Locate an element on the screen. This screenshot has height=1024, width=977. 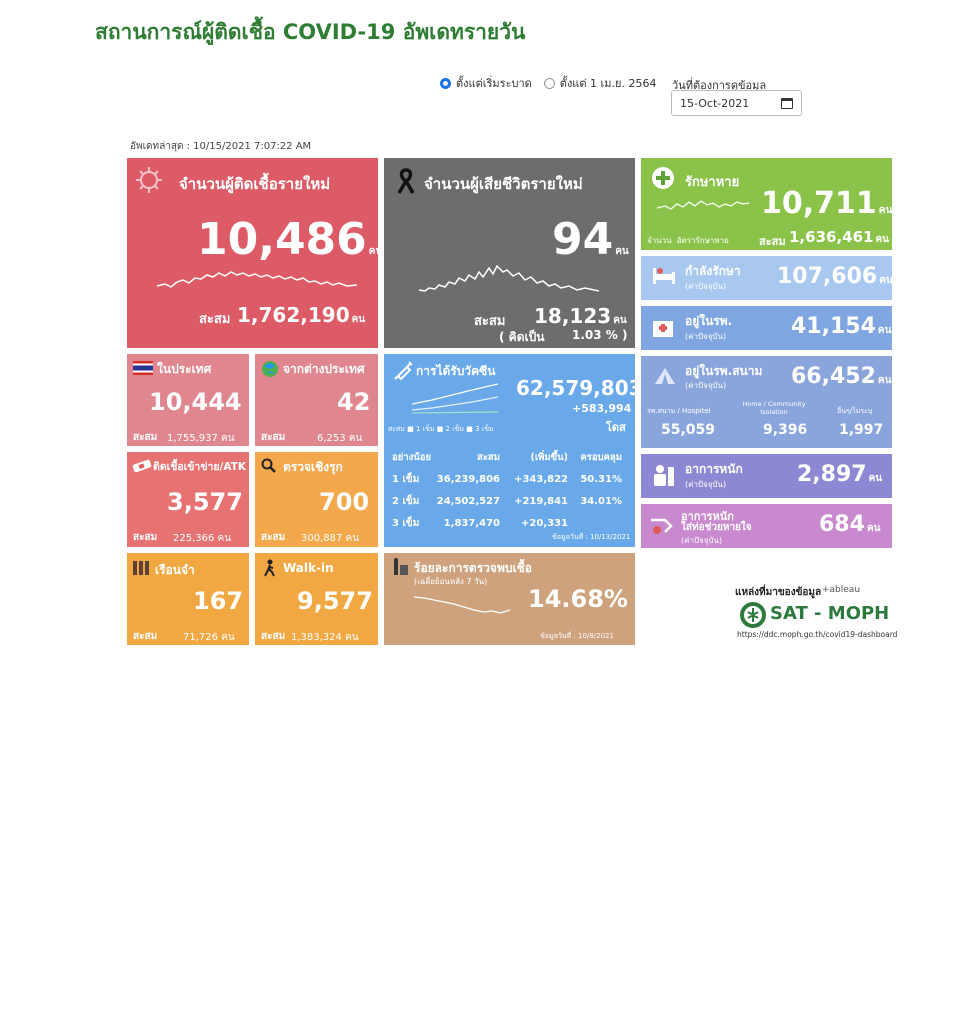
domestic-label: ในประเทศ is located at coordinates (184, 369).